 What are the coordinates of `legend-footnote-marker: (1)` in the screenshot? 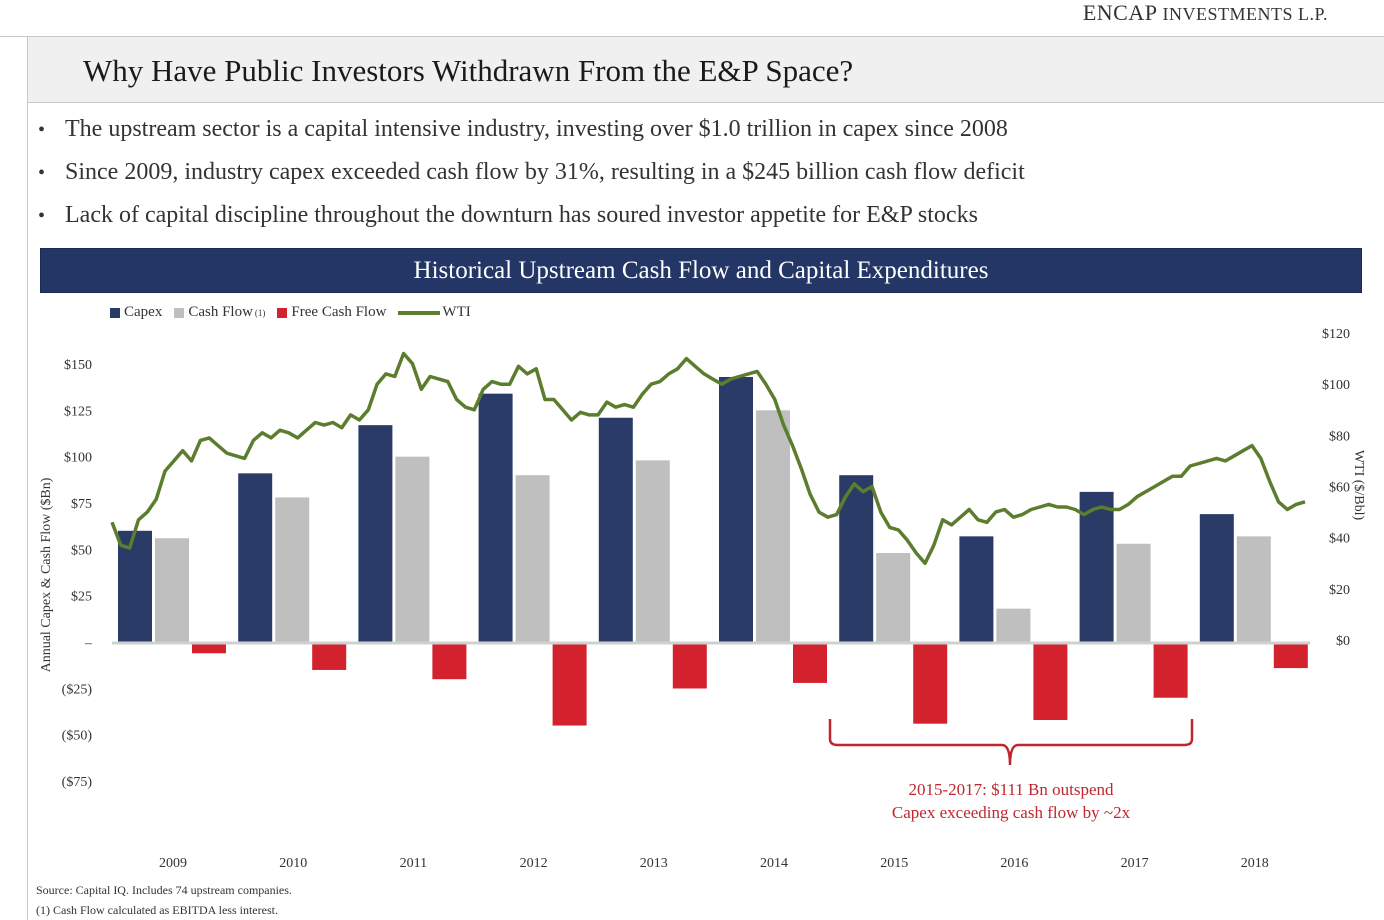 It's located at (260, 312).